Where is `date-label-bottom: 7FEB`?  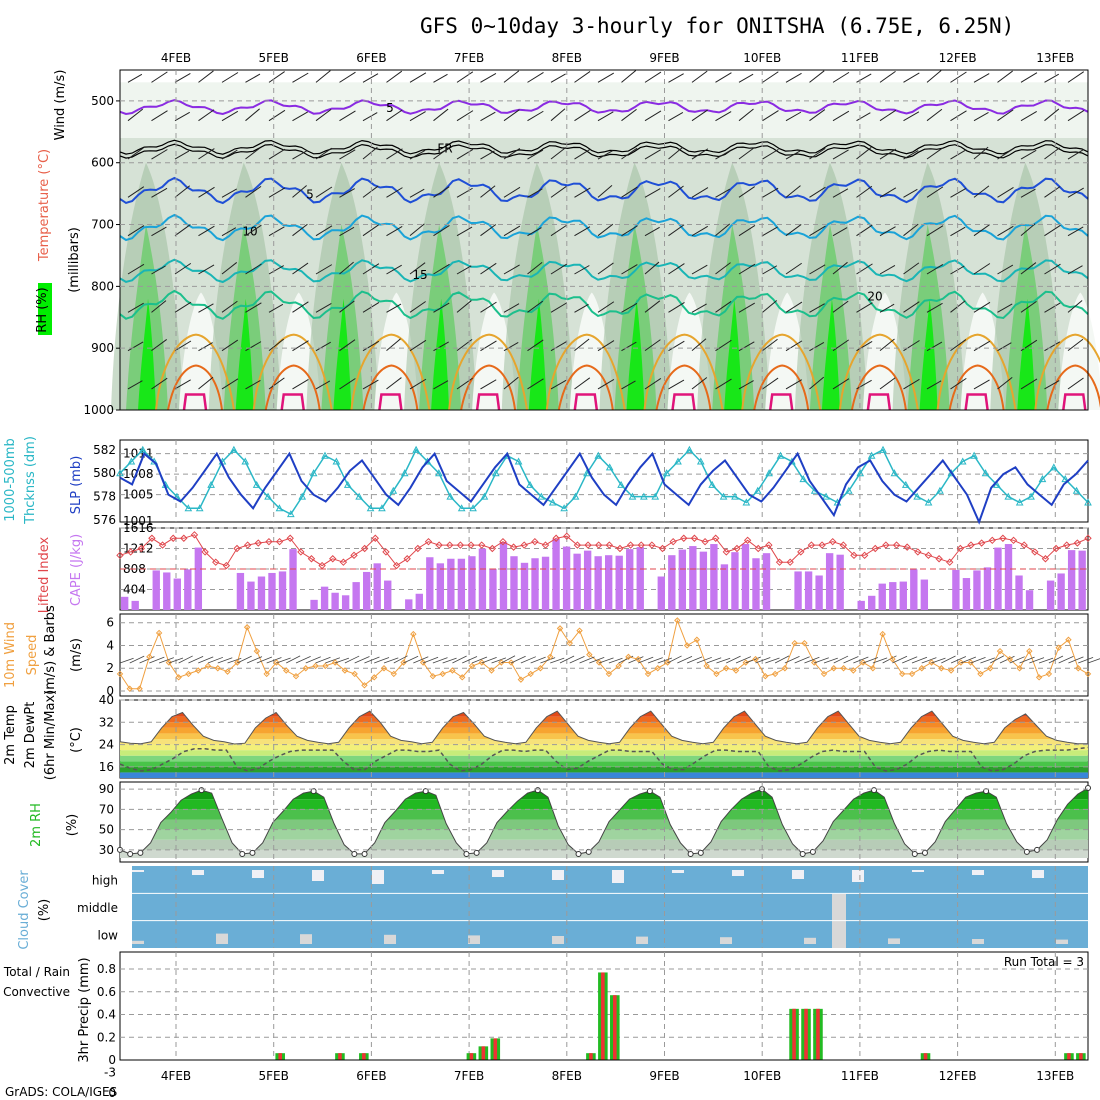
date-label-bottom: 7FEB is located at coordinates (469, 1076).